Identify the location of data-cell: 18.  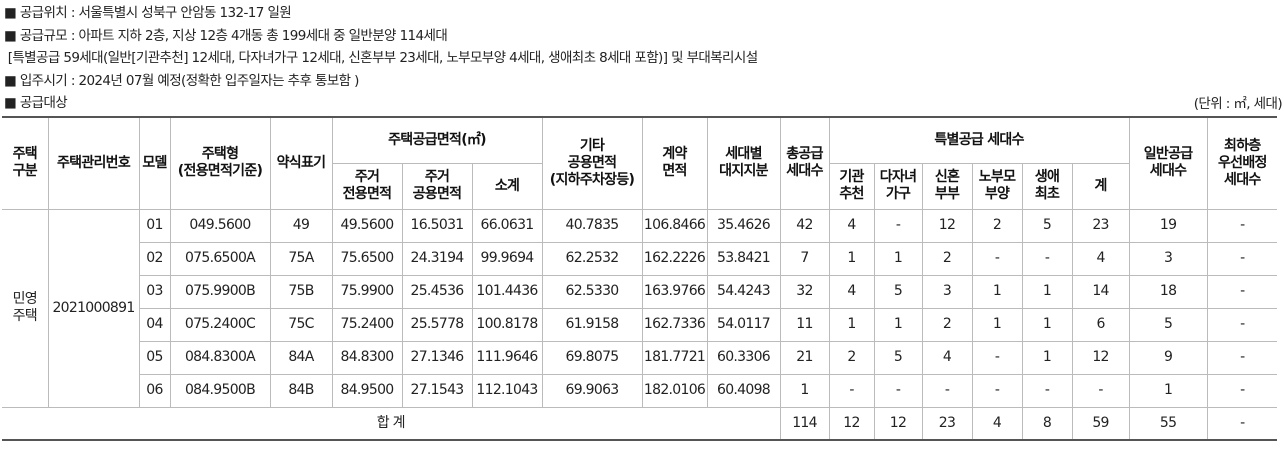
(1168, 291).